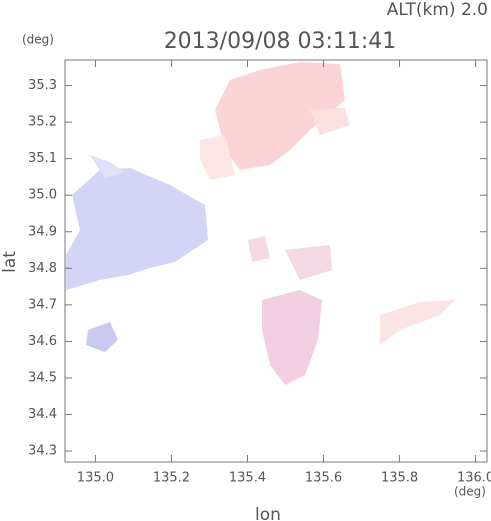  I want to click on x-tick-label: 135.8, so click(399, 478).